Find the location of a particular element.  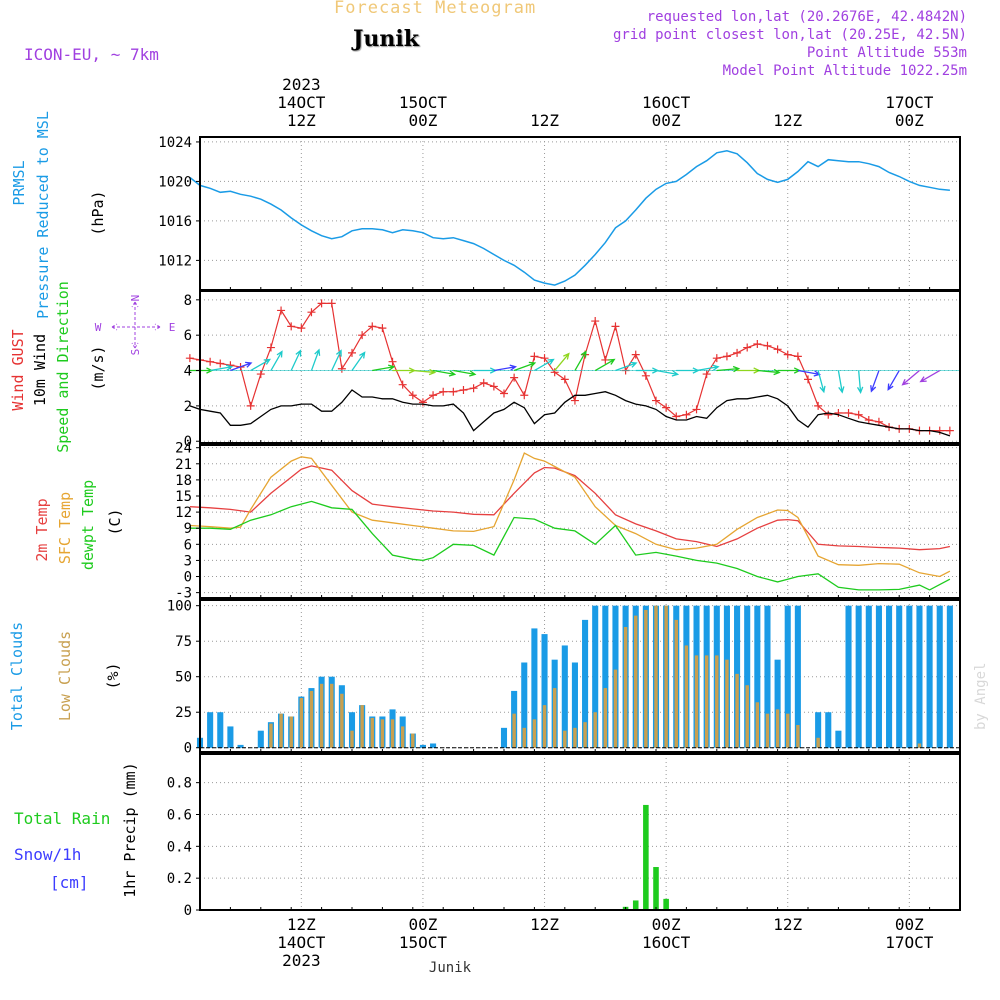

time-label-bottom: 14OCT is located at coordinates (301, 942).